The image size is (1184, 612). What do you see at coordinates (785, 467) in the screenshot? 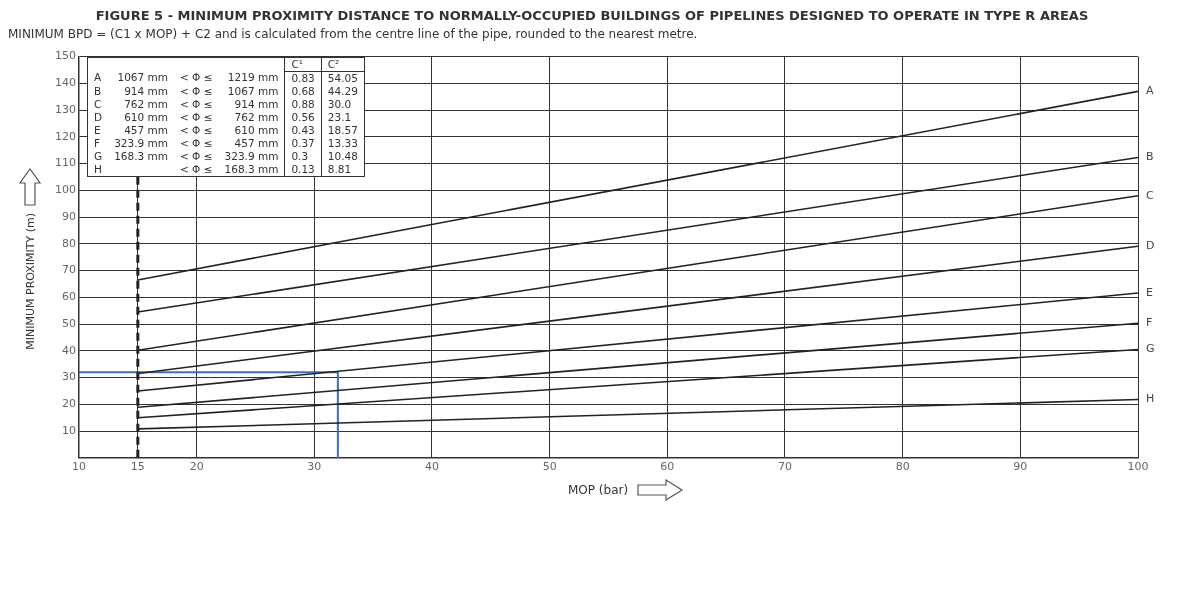
I see `x-tick-label: 70` at bounding box center [785, 467].